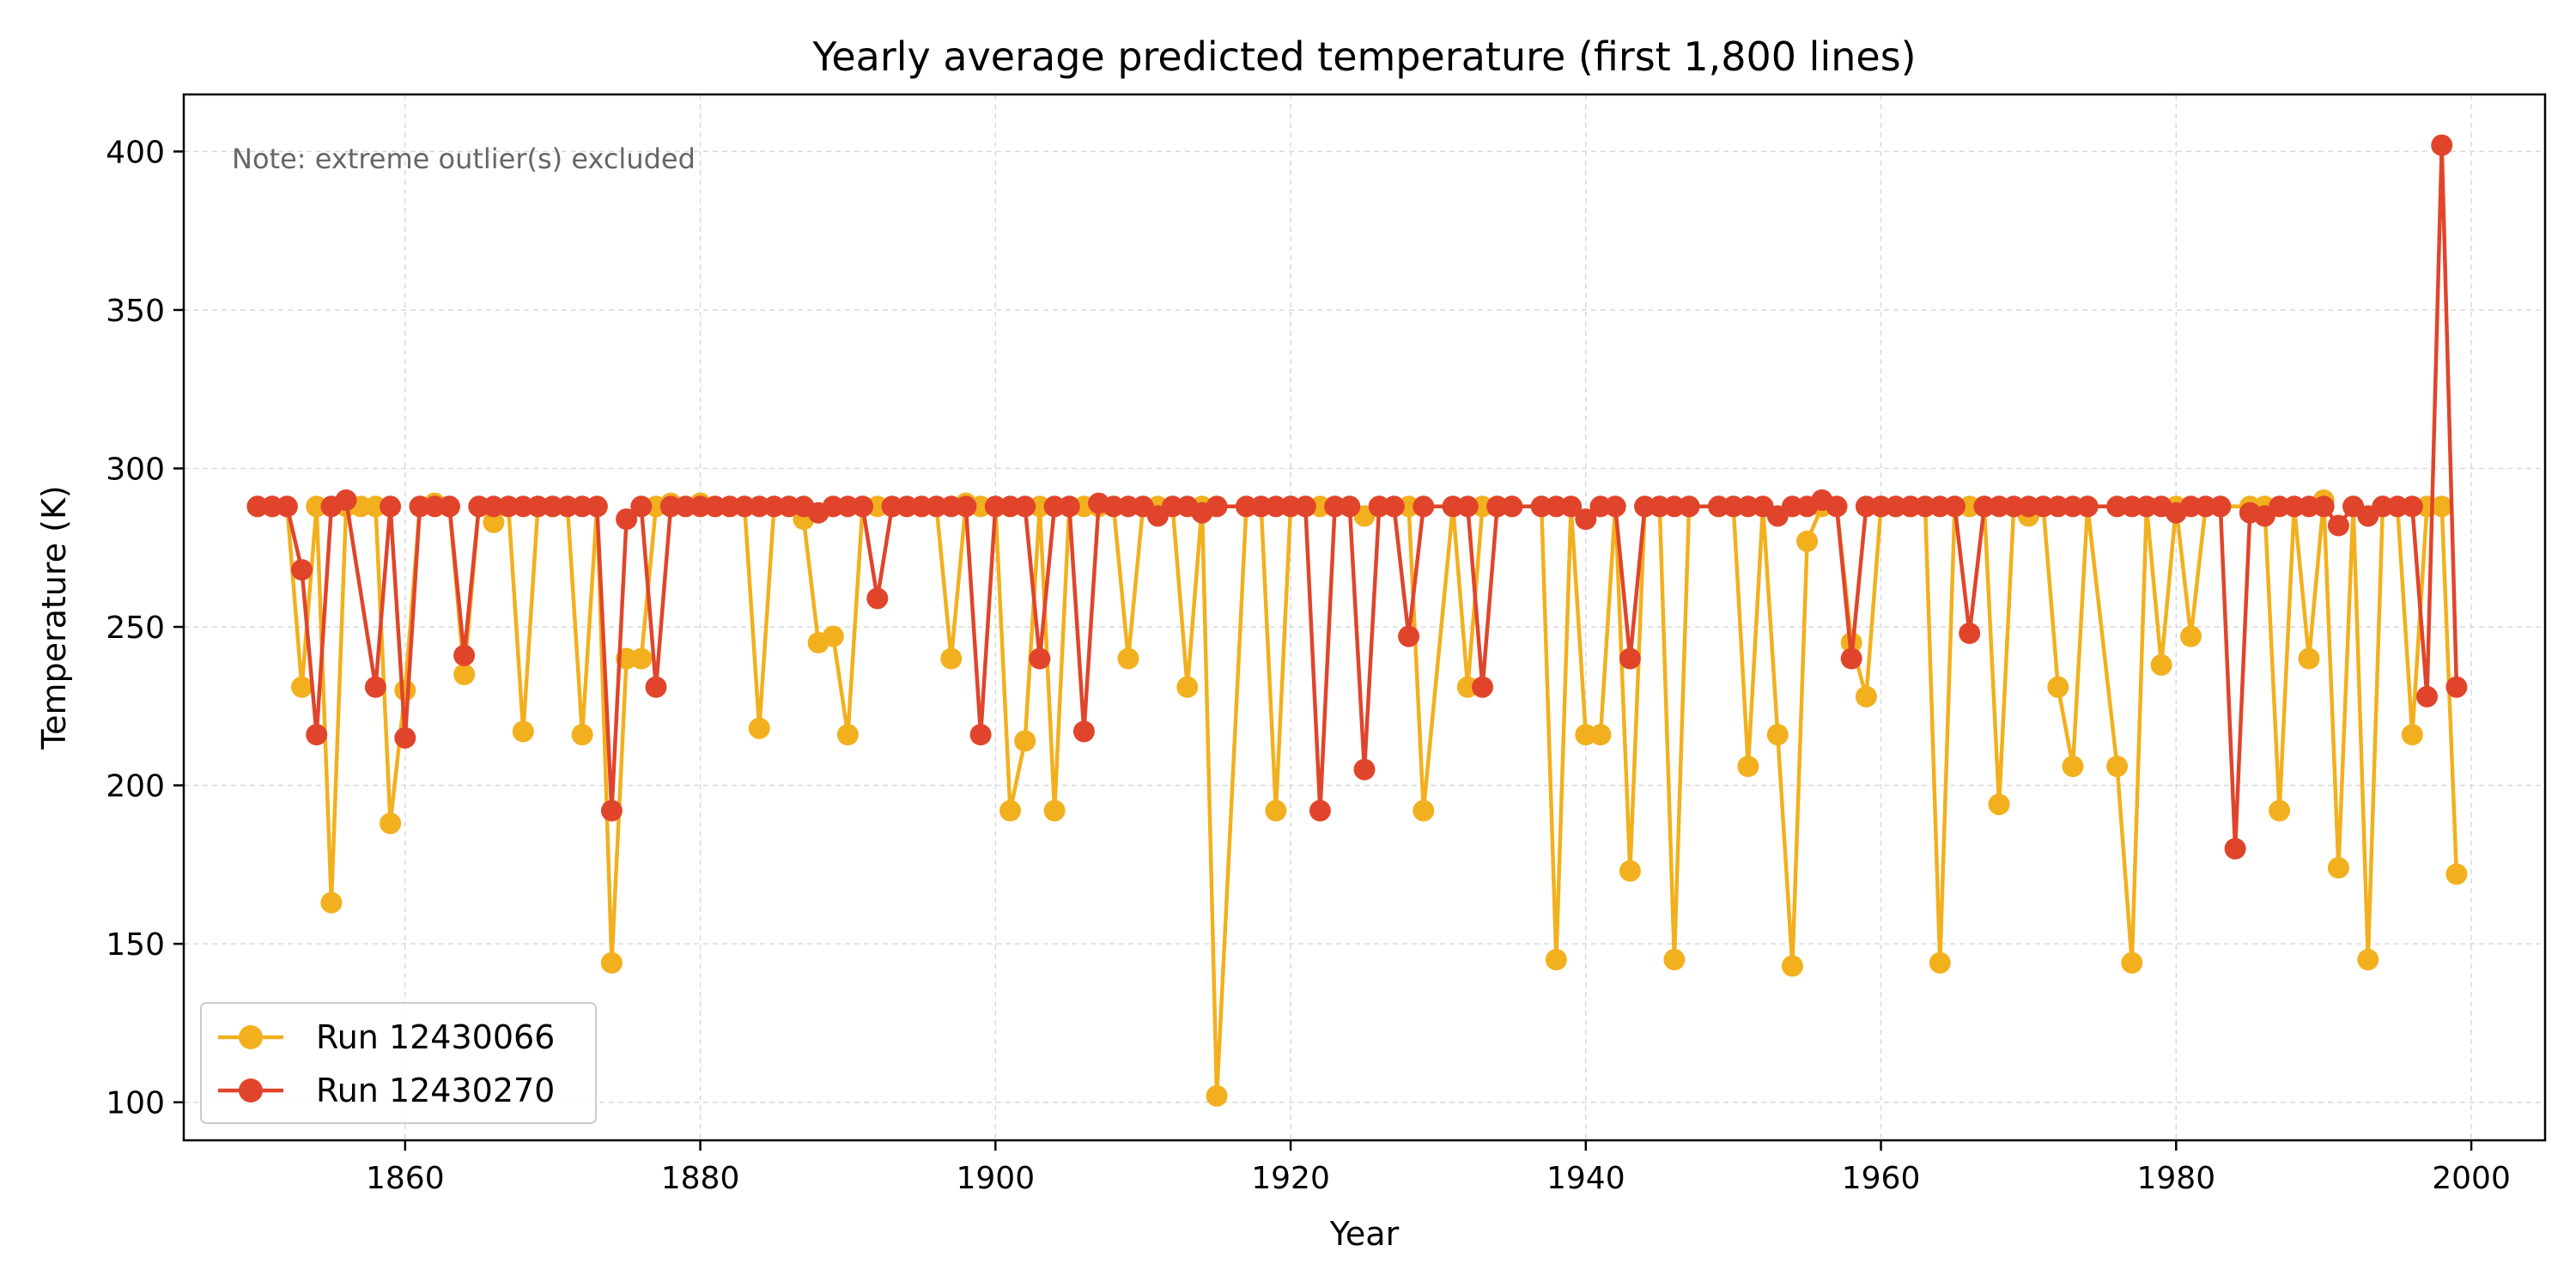 The height and width of the screenshot is (1288, 2576). I want to click on y-tick-label: 150, so click(135, 945).